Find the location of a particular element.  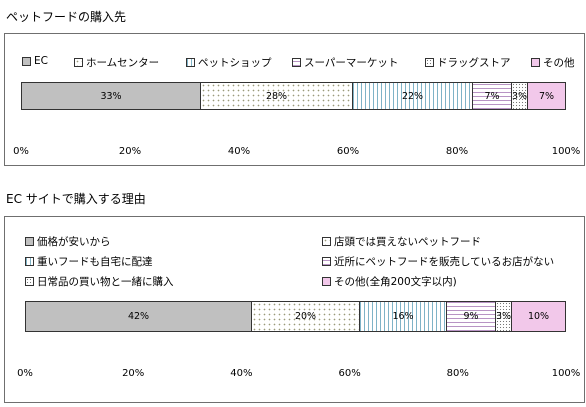

legend-label: 近所にペットフードを販売しているお店がない is located at coordinates (444, 262).